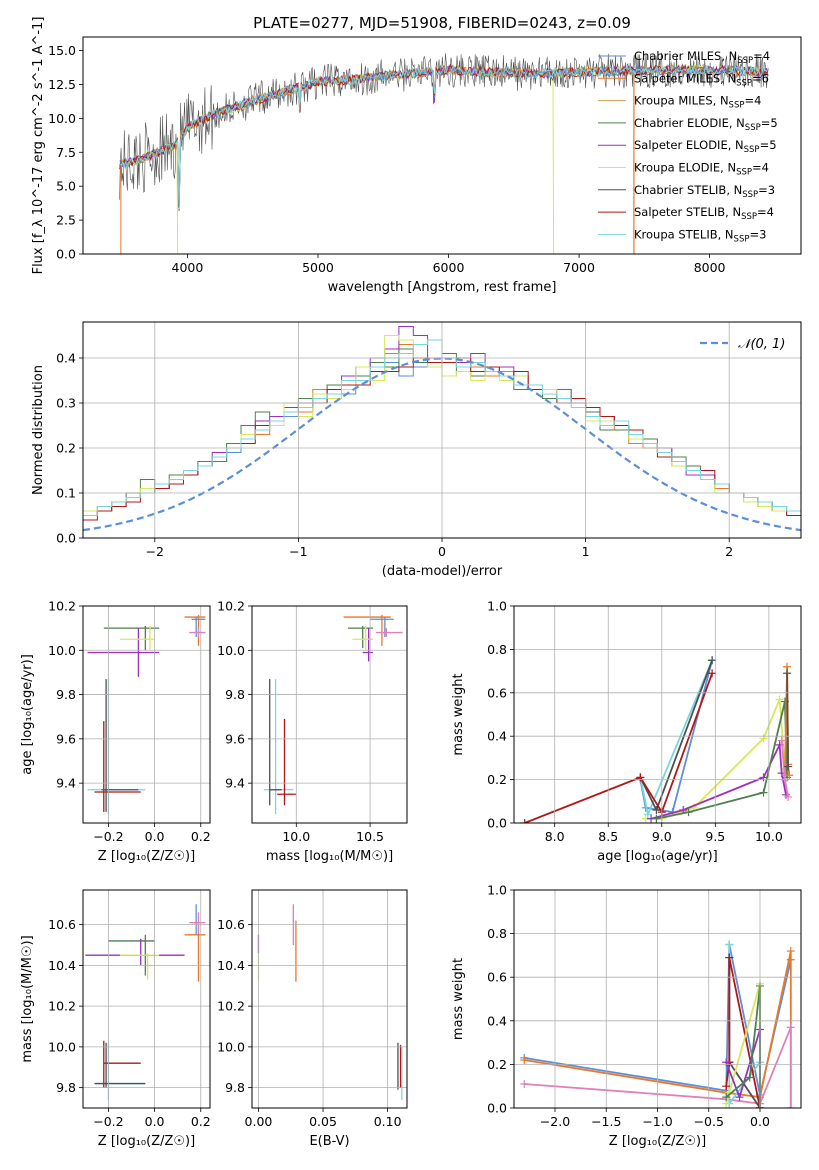 Image resolution: width=819 pixels, height=1170 pixels. Describe the element at coordinates (66, 738) in the screenshot. I see `y-tick-label: 9.6` at that location.